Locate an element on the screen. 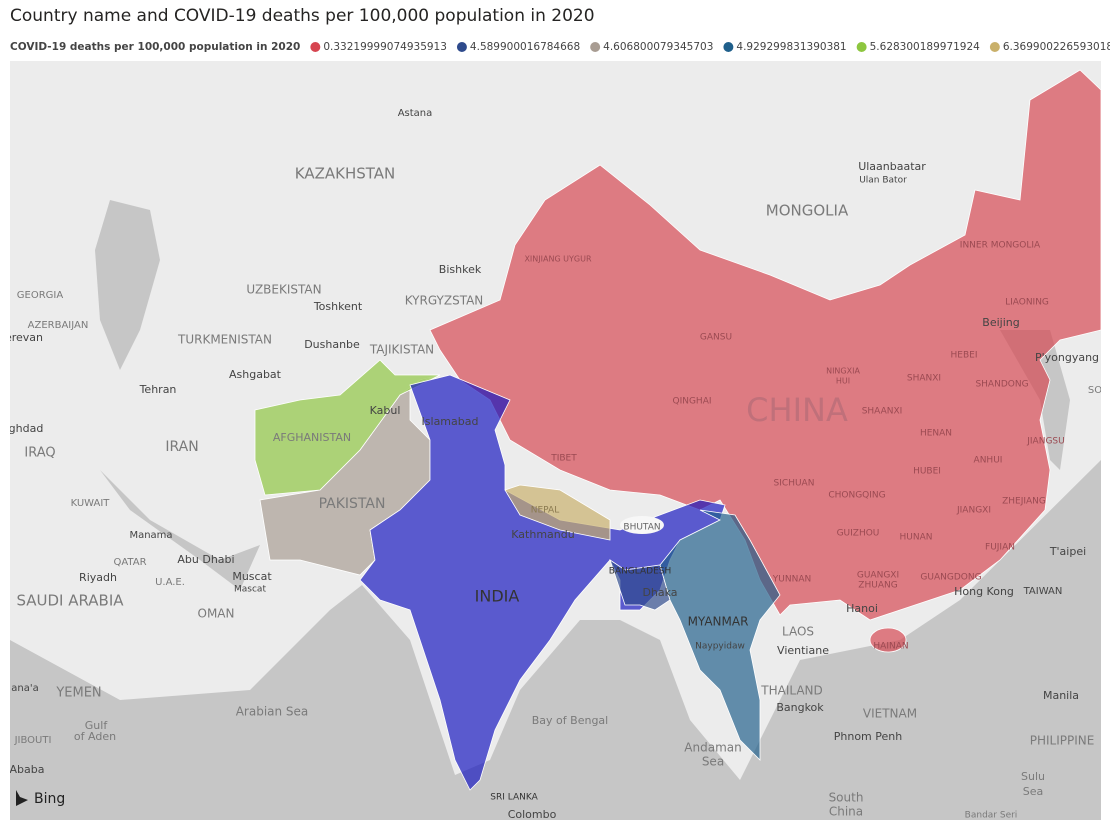 This screenshot has height=833, width=1110. map-label: Kathmandu is located at coordinates (542, 534).